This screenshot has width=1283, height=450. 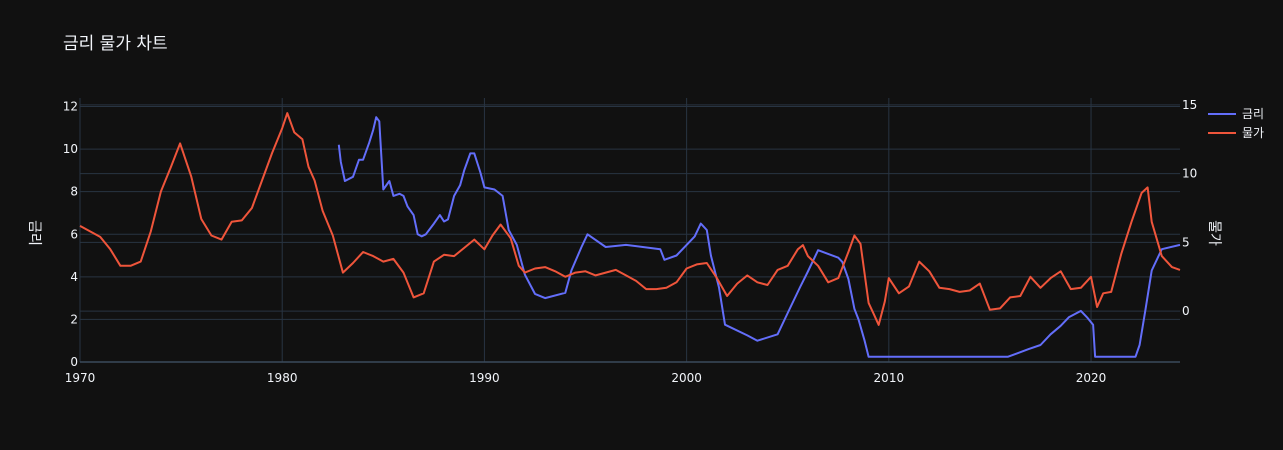 What do you see at coordinates (1253, 133) in the screenshot?
I see `legend-label-inflation: 물가` at bounding box center [1253, 133].